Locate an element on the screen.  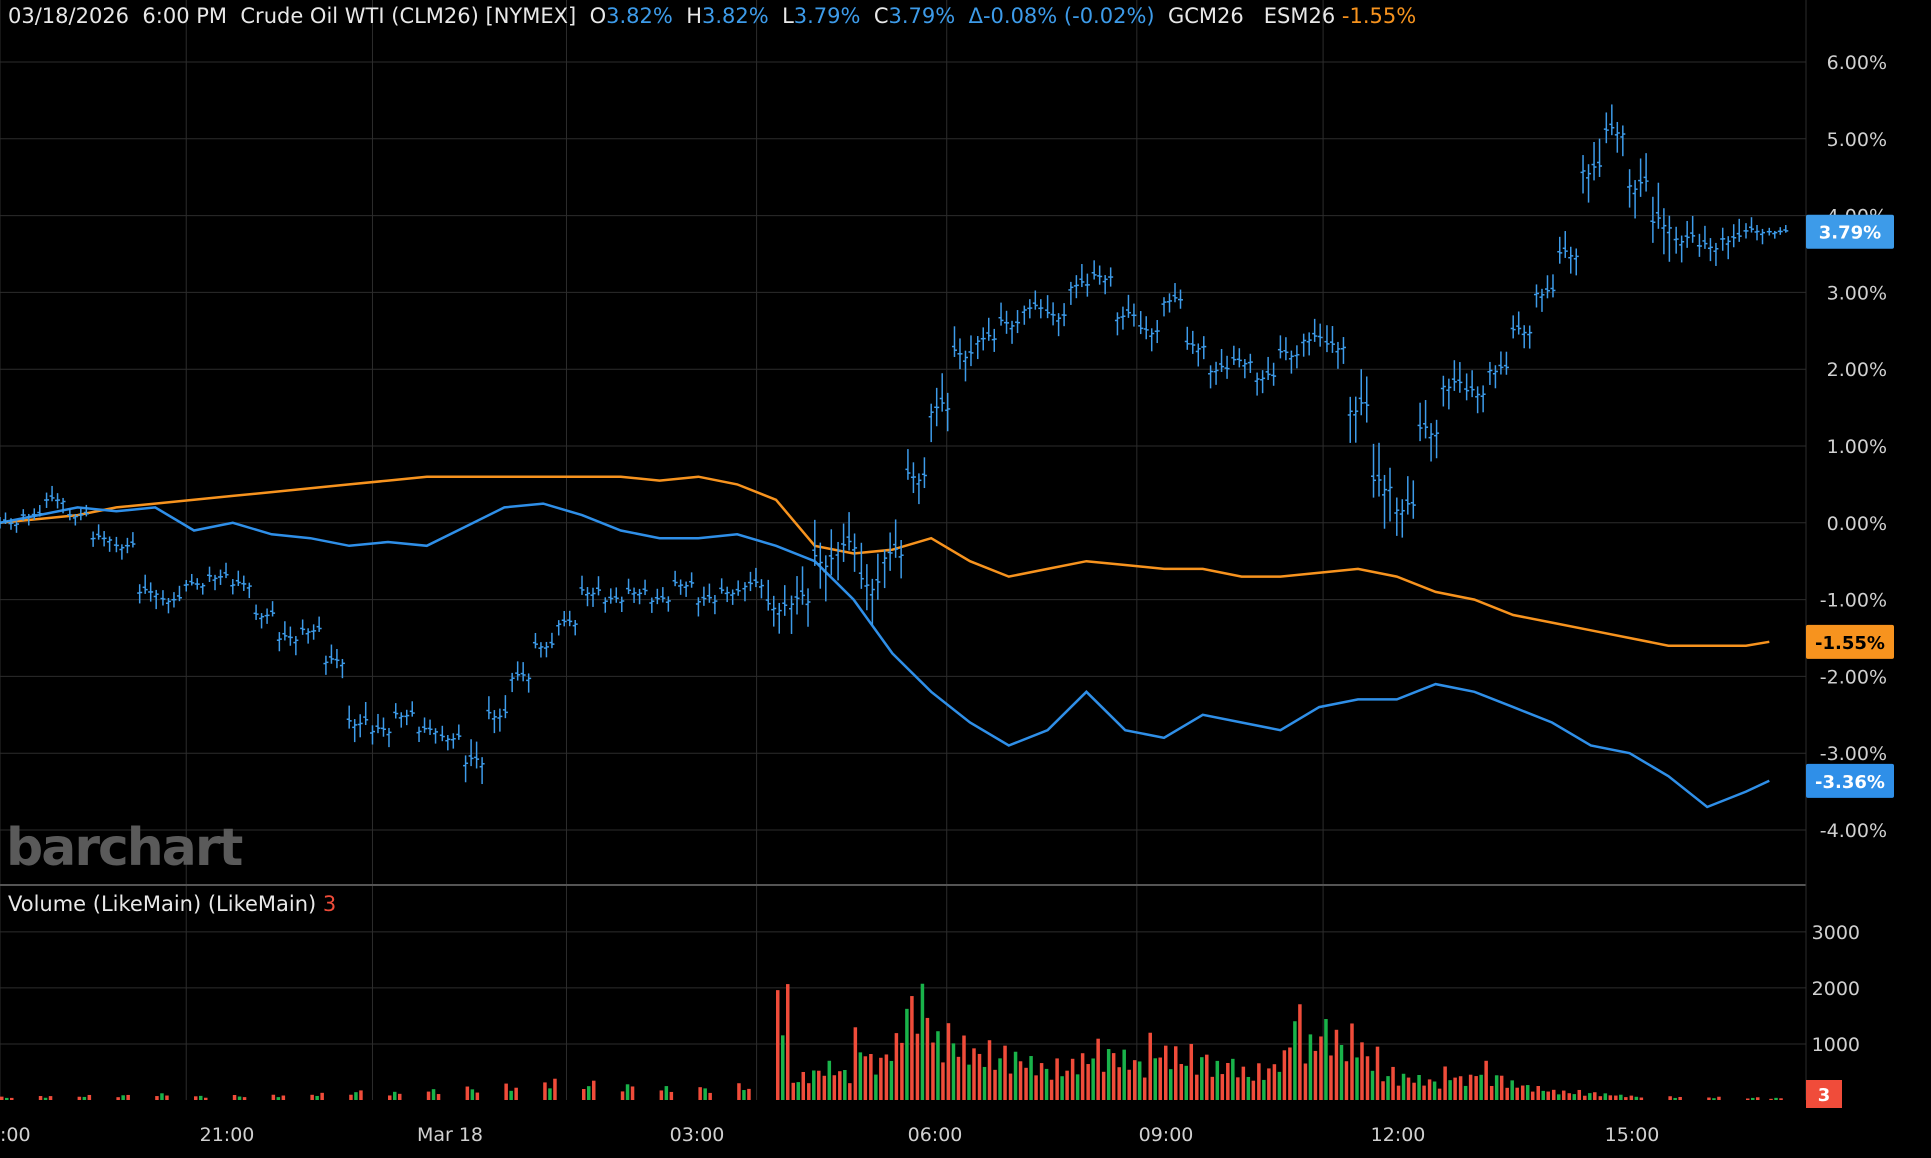
price-badge is located at coordinates (1850, 780).